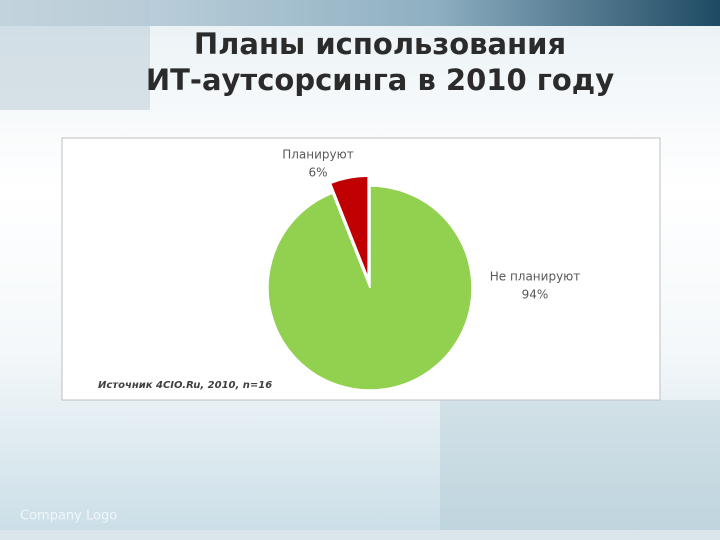 This screenshot has height=540, width=720. What do you see at coordinates (360, 535) in the screenshot?
I see `bottom-band` at bounding box center [360, 535].